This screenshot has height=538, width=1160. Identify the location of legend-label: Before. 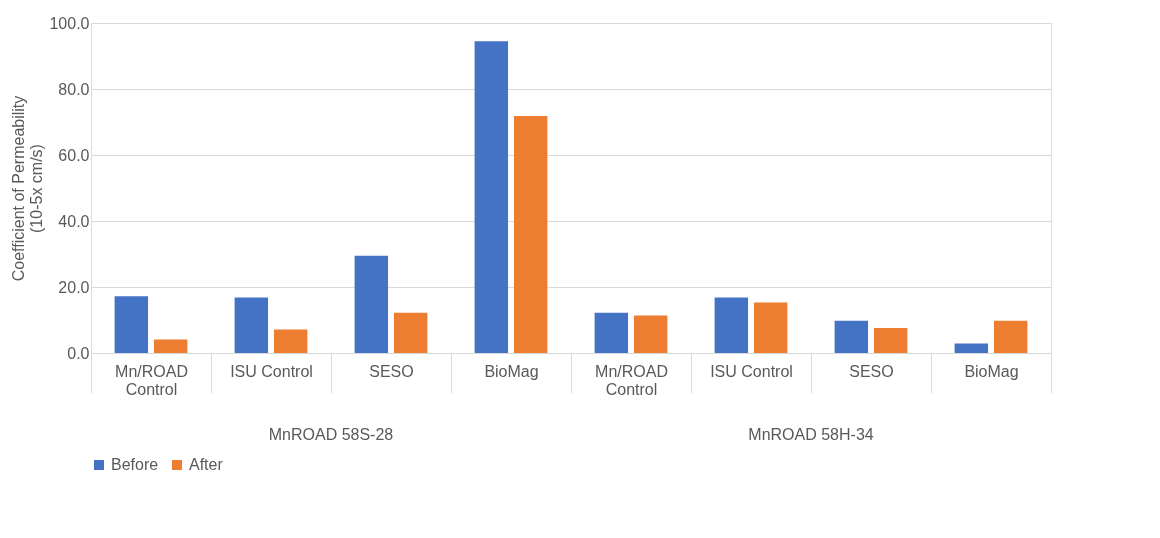
(135, 464).